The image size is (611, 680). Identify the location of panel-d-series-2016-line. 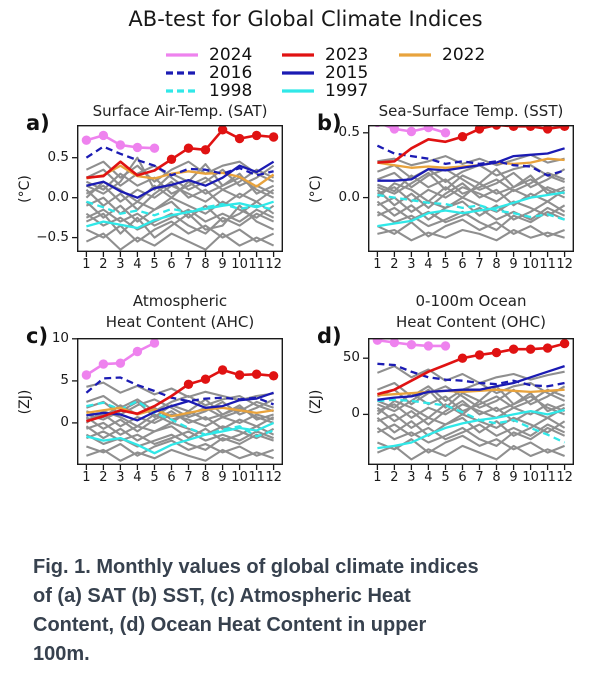
(471, 375).